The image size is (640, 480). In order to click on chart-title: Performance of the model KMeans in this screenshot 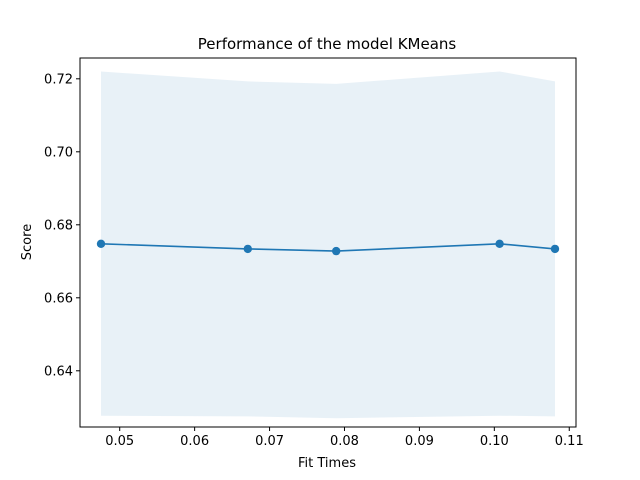, I will do `click(327, 44)`.